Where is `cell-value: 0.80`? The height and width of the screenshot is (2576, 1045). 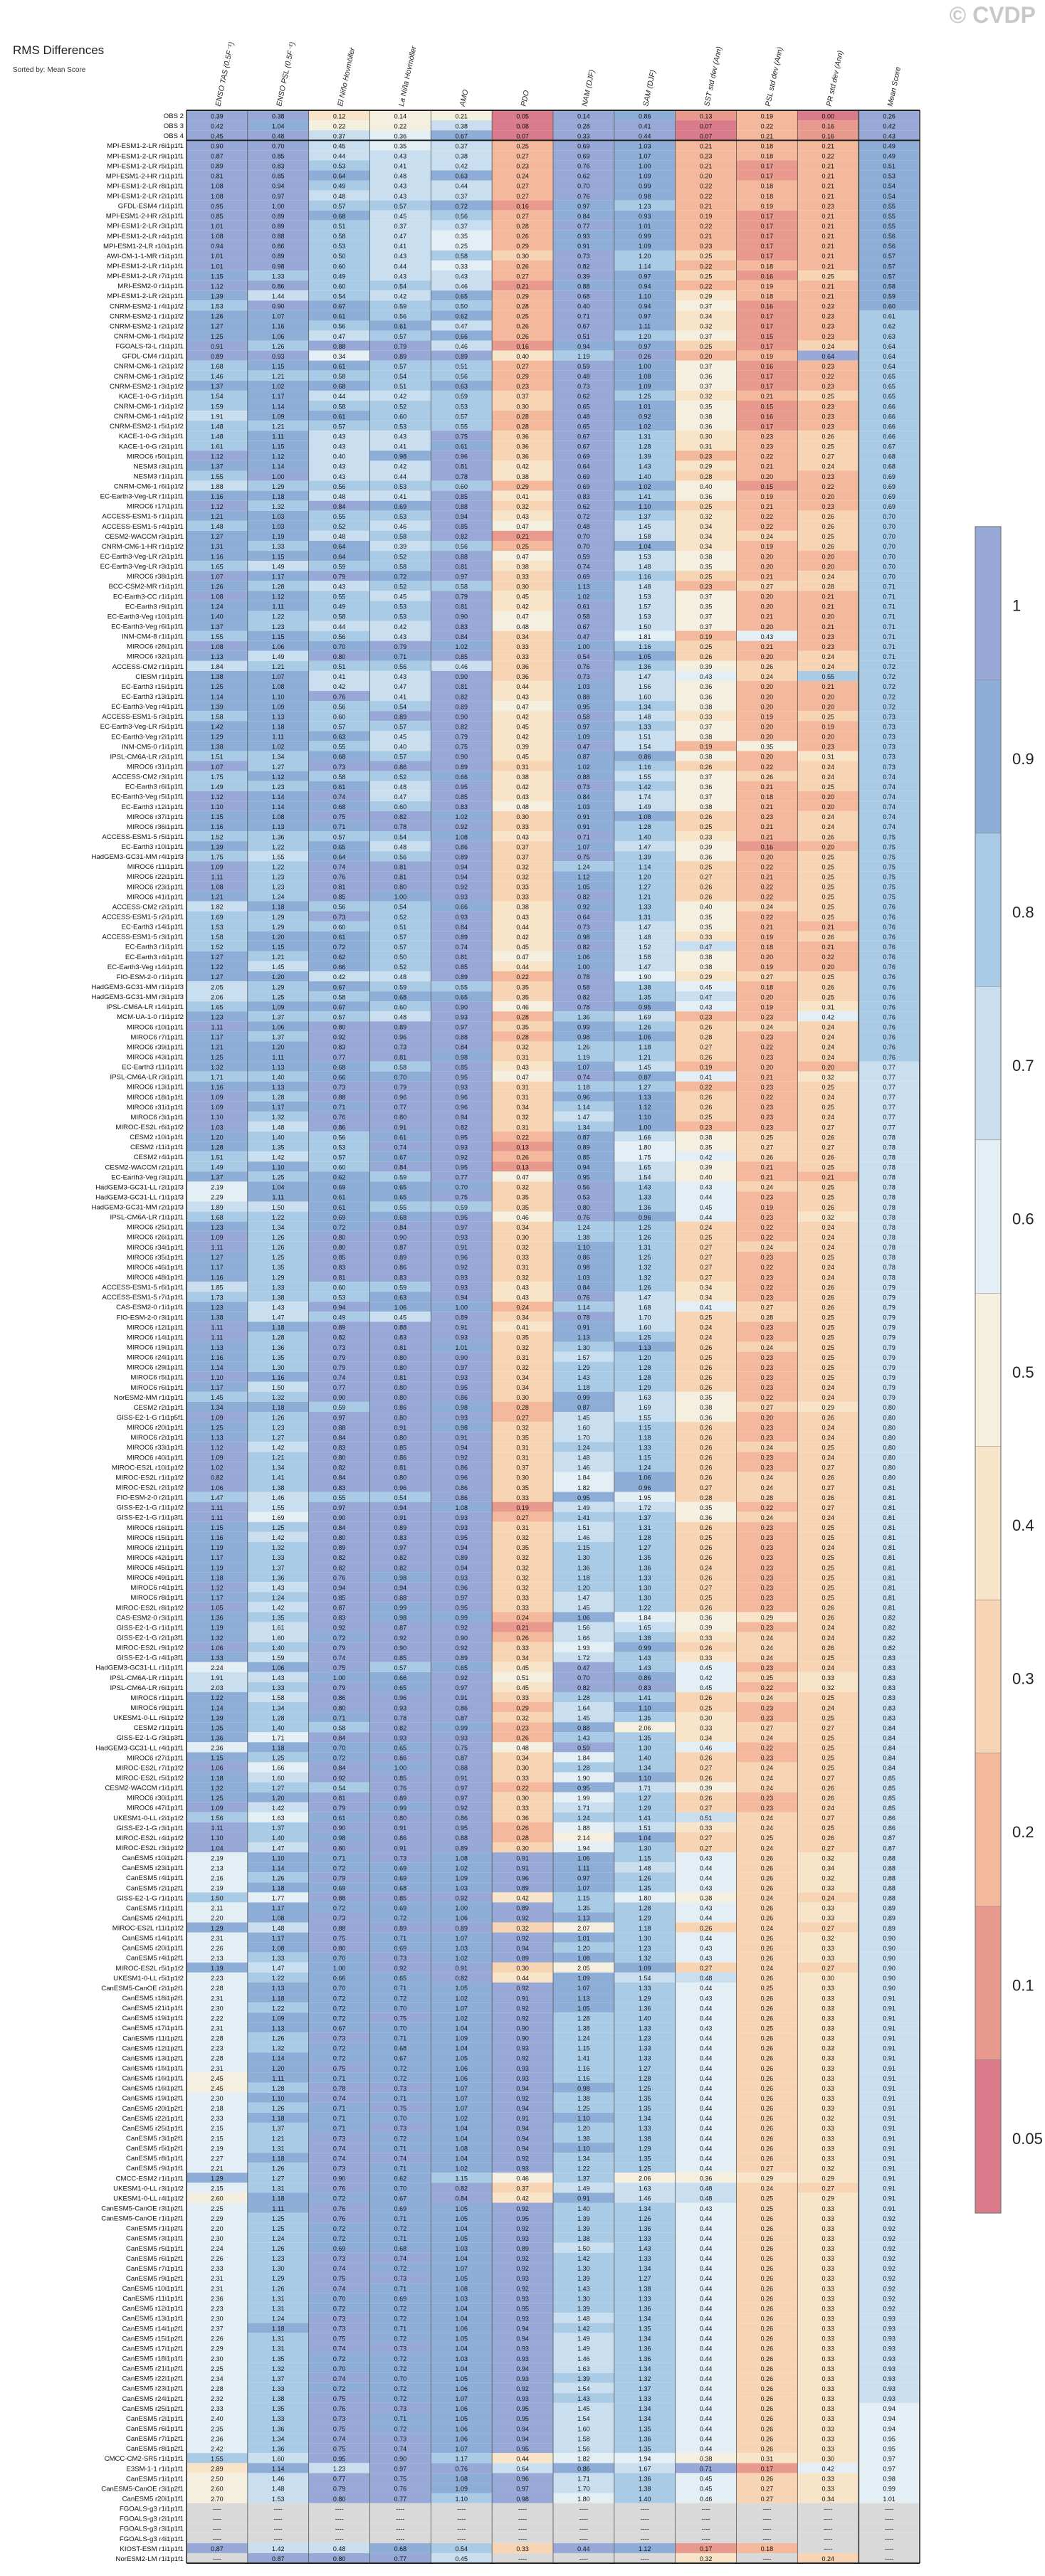 cell-value: 0.80 is located at coordinates (339, 1247).